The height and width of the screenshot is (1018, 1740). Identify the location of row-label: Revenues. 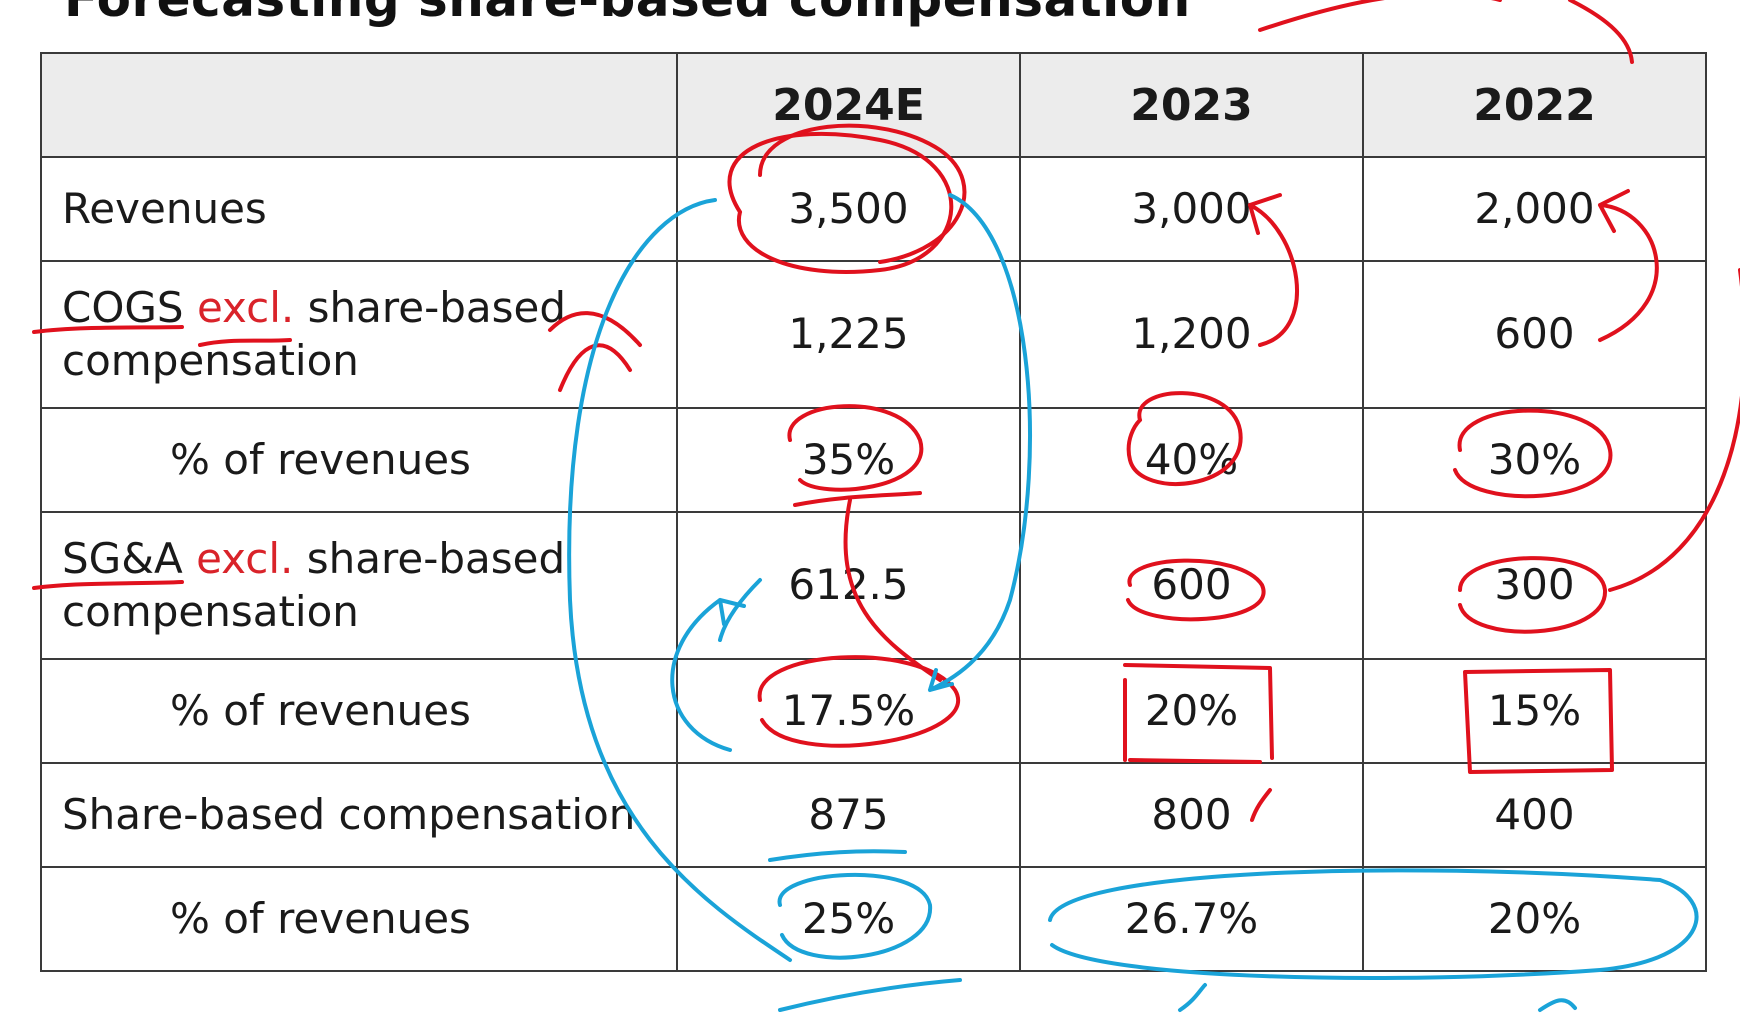
(359, 209).